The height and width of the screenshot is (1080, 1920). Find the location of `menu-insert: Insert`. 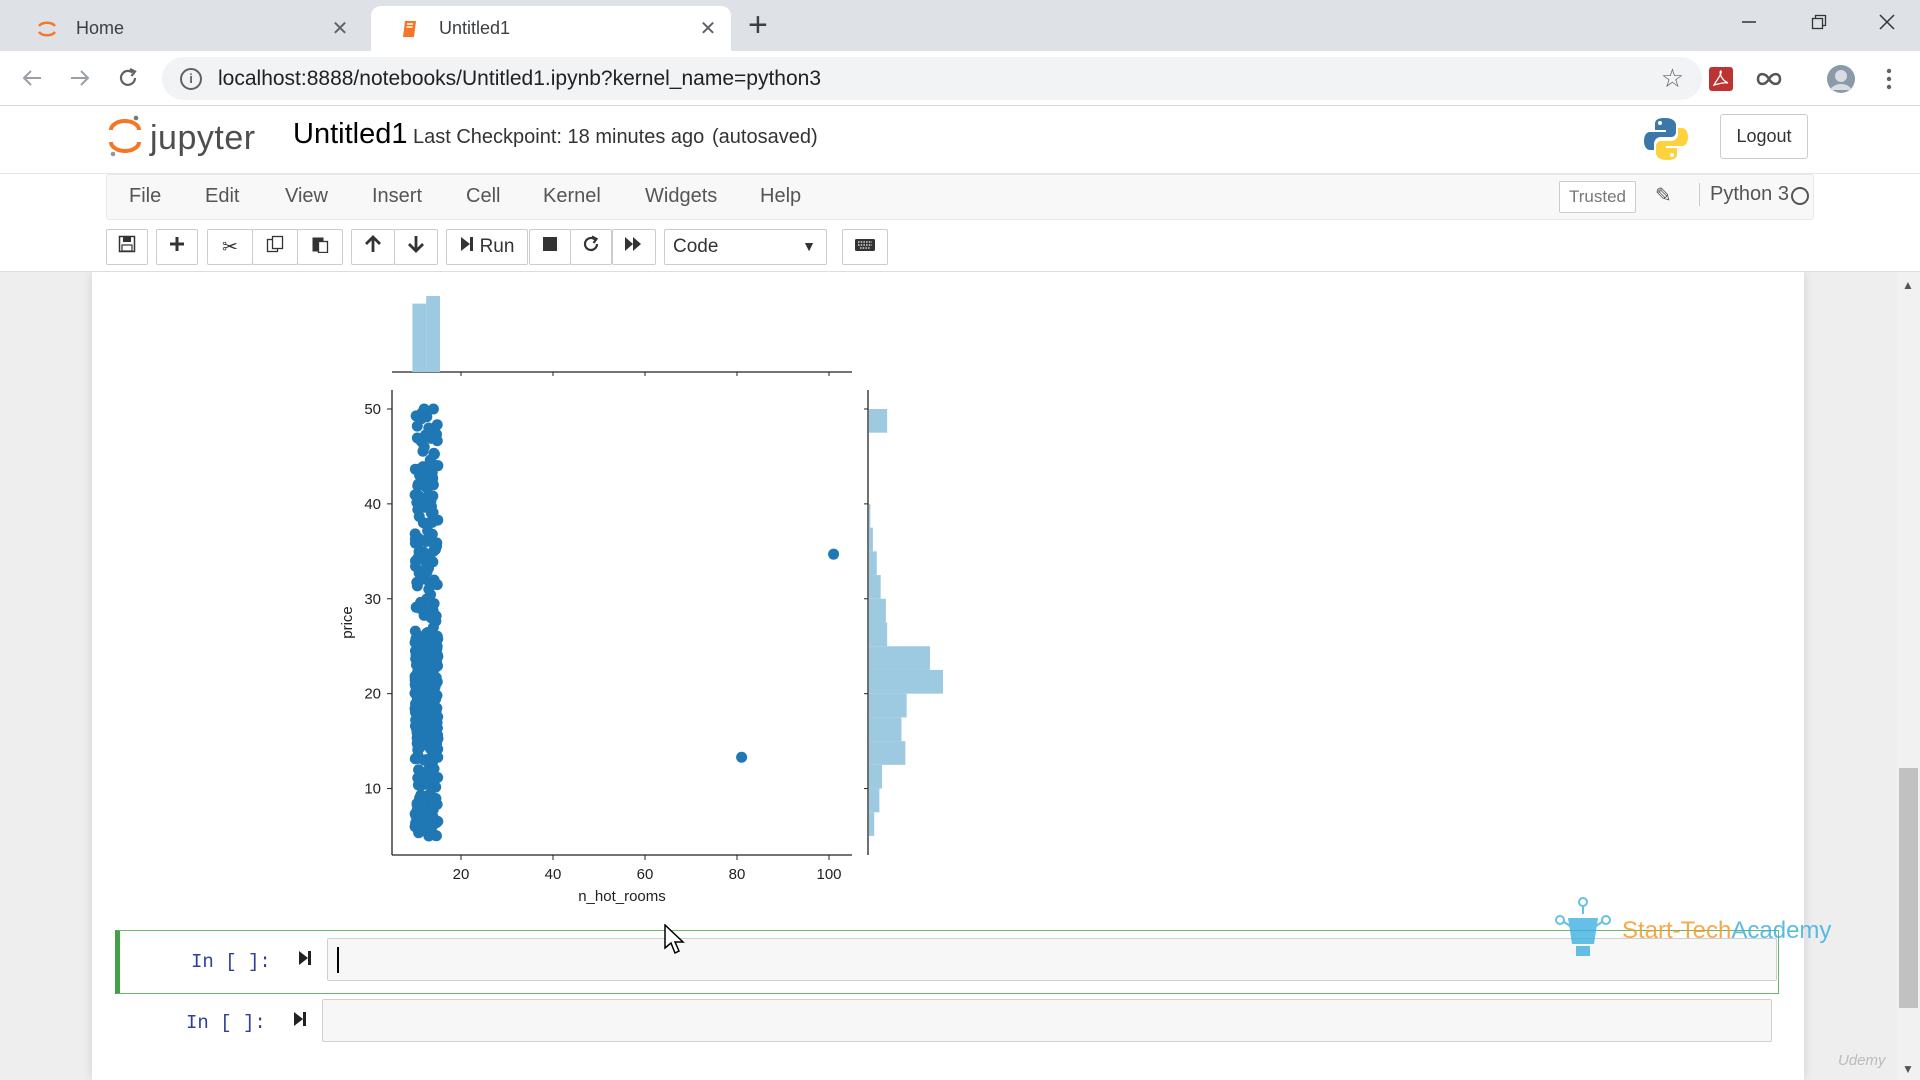

menu-insert: Insert is located at coordinates (397, 196).